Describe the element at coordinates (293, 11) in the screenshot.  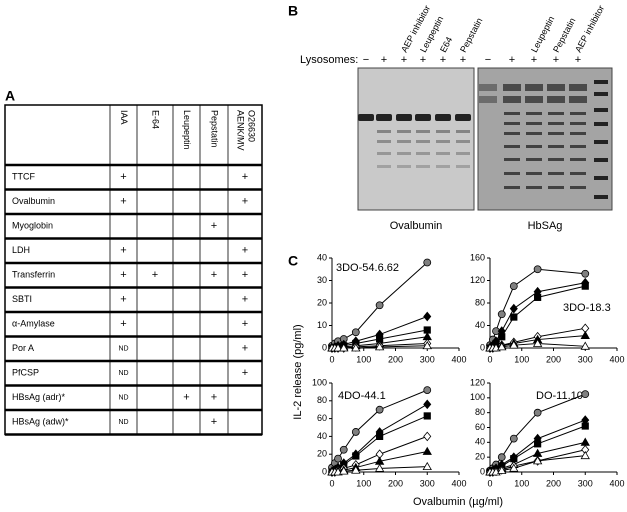
I see `panel-label: B` at that location.